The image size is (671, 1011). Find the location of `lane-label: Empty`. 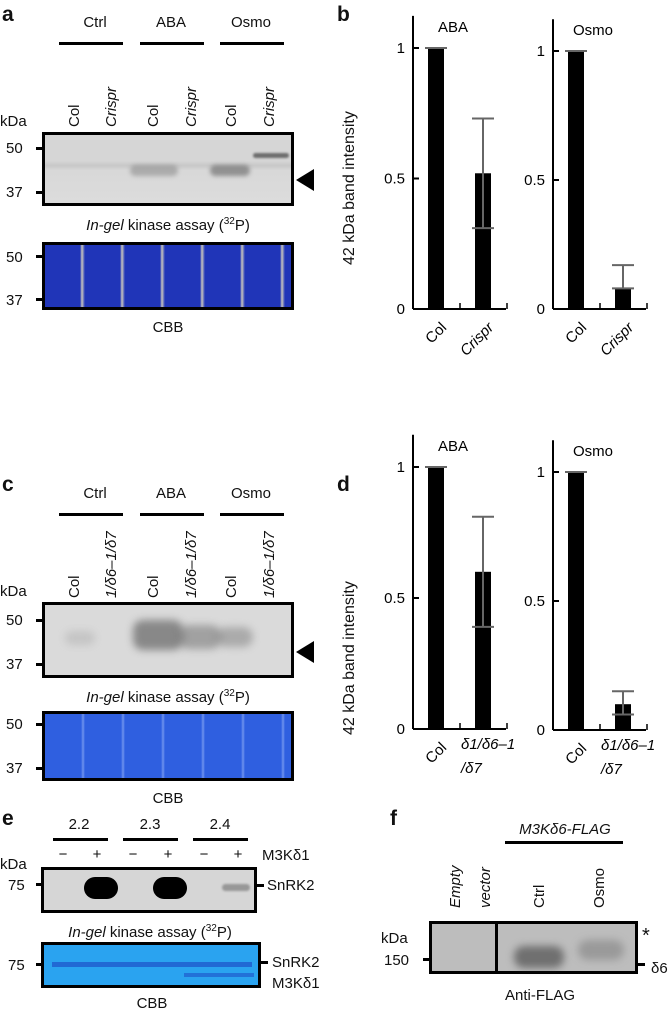

lane-label: Empty is located at coordinates (455, 886).